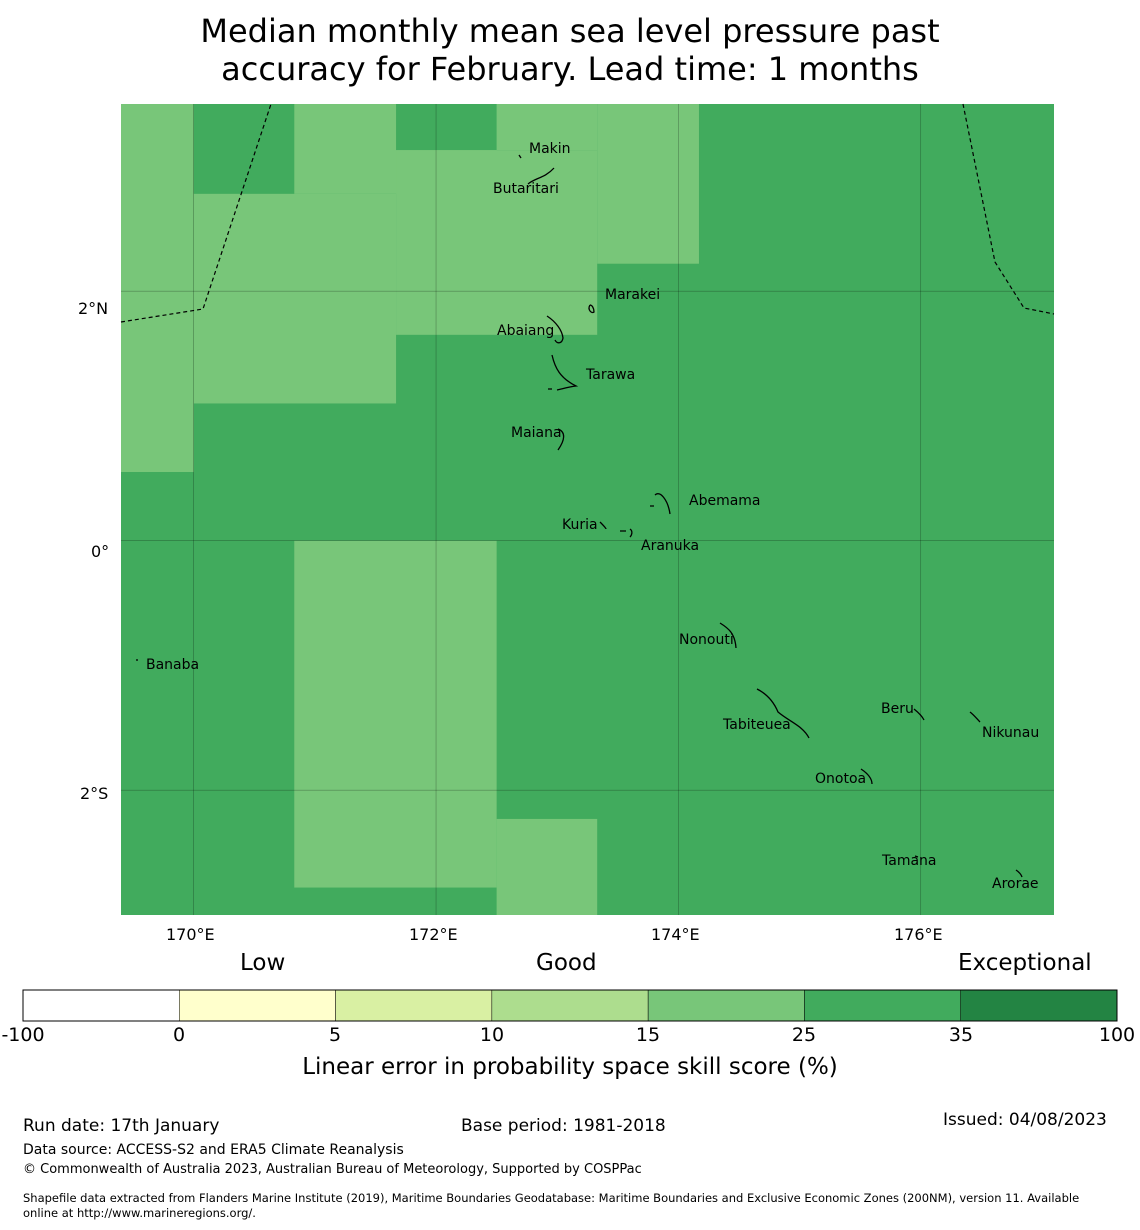 The image size is (1140, 1230). Describe the element at coordinates (580, 525) in the screenshot. I see `place-label-kuria: Kuria` at that location.